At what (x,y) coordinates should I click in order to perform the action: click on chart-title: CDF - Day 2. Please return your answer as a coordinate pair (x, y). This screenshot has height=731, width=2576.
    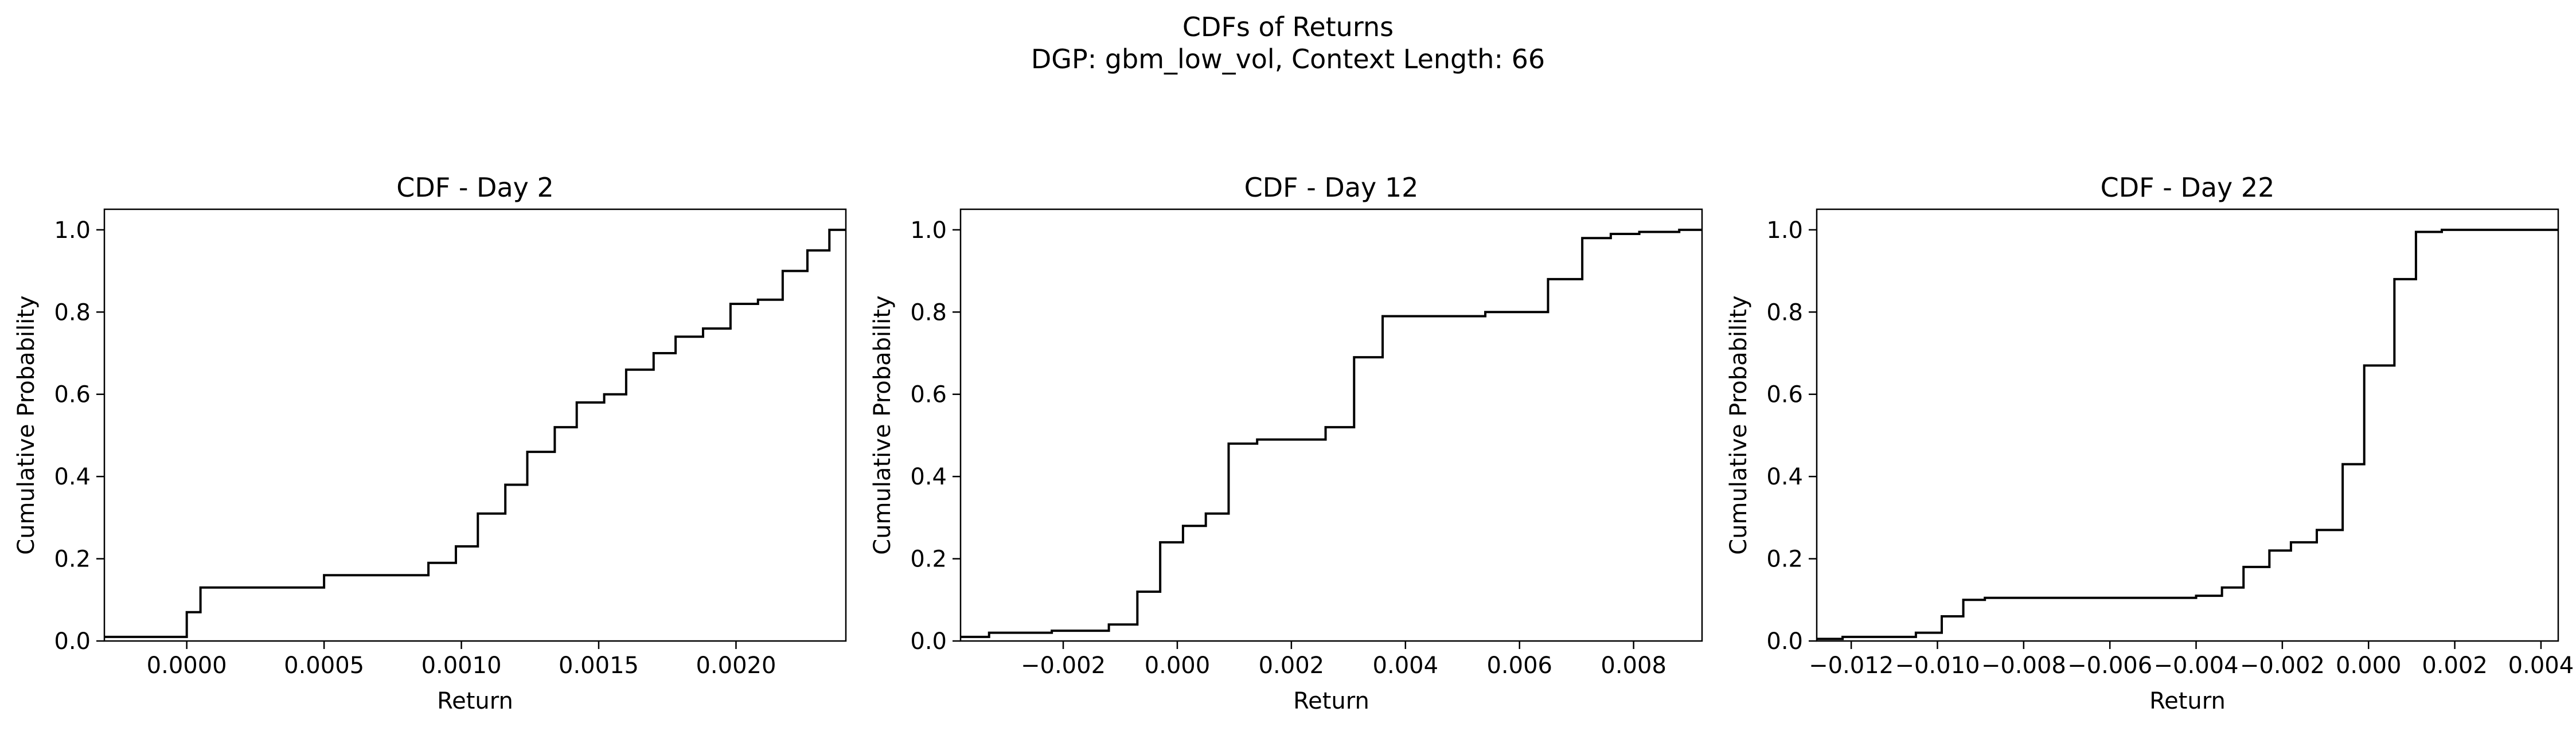
    Looking at the image, I should click on (475, 187).